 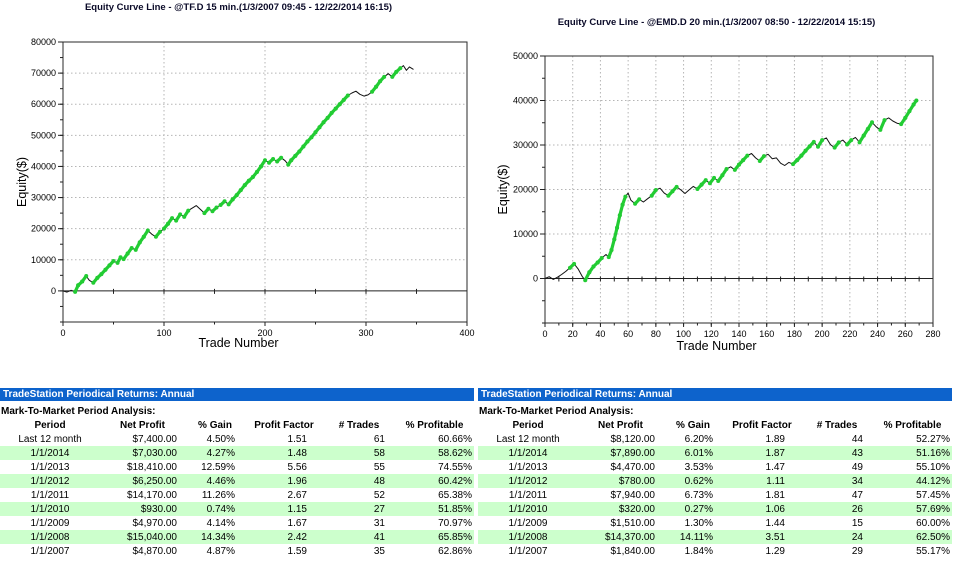 What do you see at coordinates (857, 467) in the screenshot?
I see `table-cell: 49` at bounding box center [857, 467].